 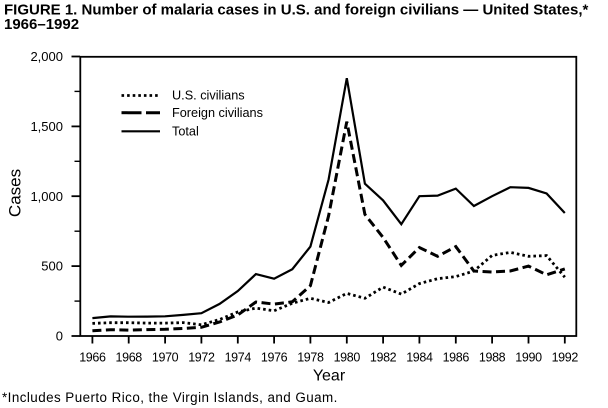 I want to click on svg-text: Total, so click(x=185, y=131).